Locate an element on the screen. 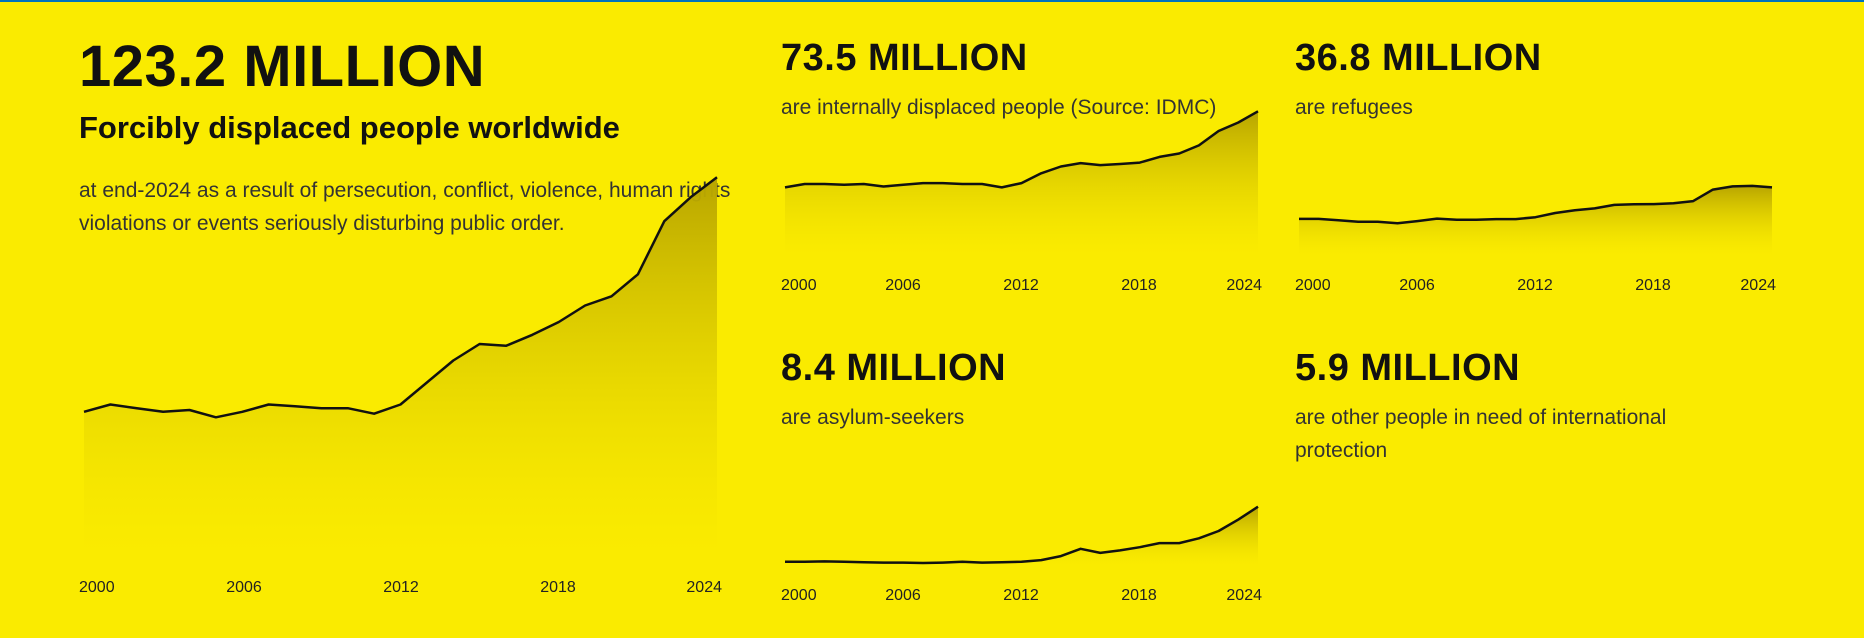  chart-idp-tick-label: 2006 is located at coordinates (903, 285).